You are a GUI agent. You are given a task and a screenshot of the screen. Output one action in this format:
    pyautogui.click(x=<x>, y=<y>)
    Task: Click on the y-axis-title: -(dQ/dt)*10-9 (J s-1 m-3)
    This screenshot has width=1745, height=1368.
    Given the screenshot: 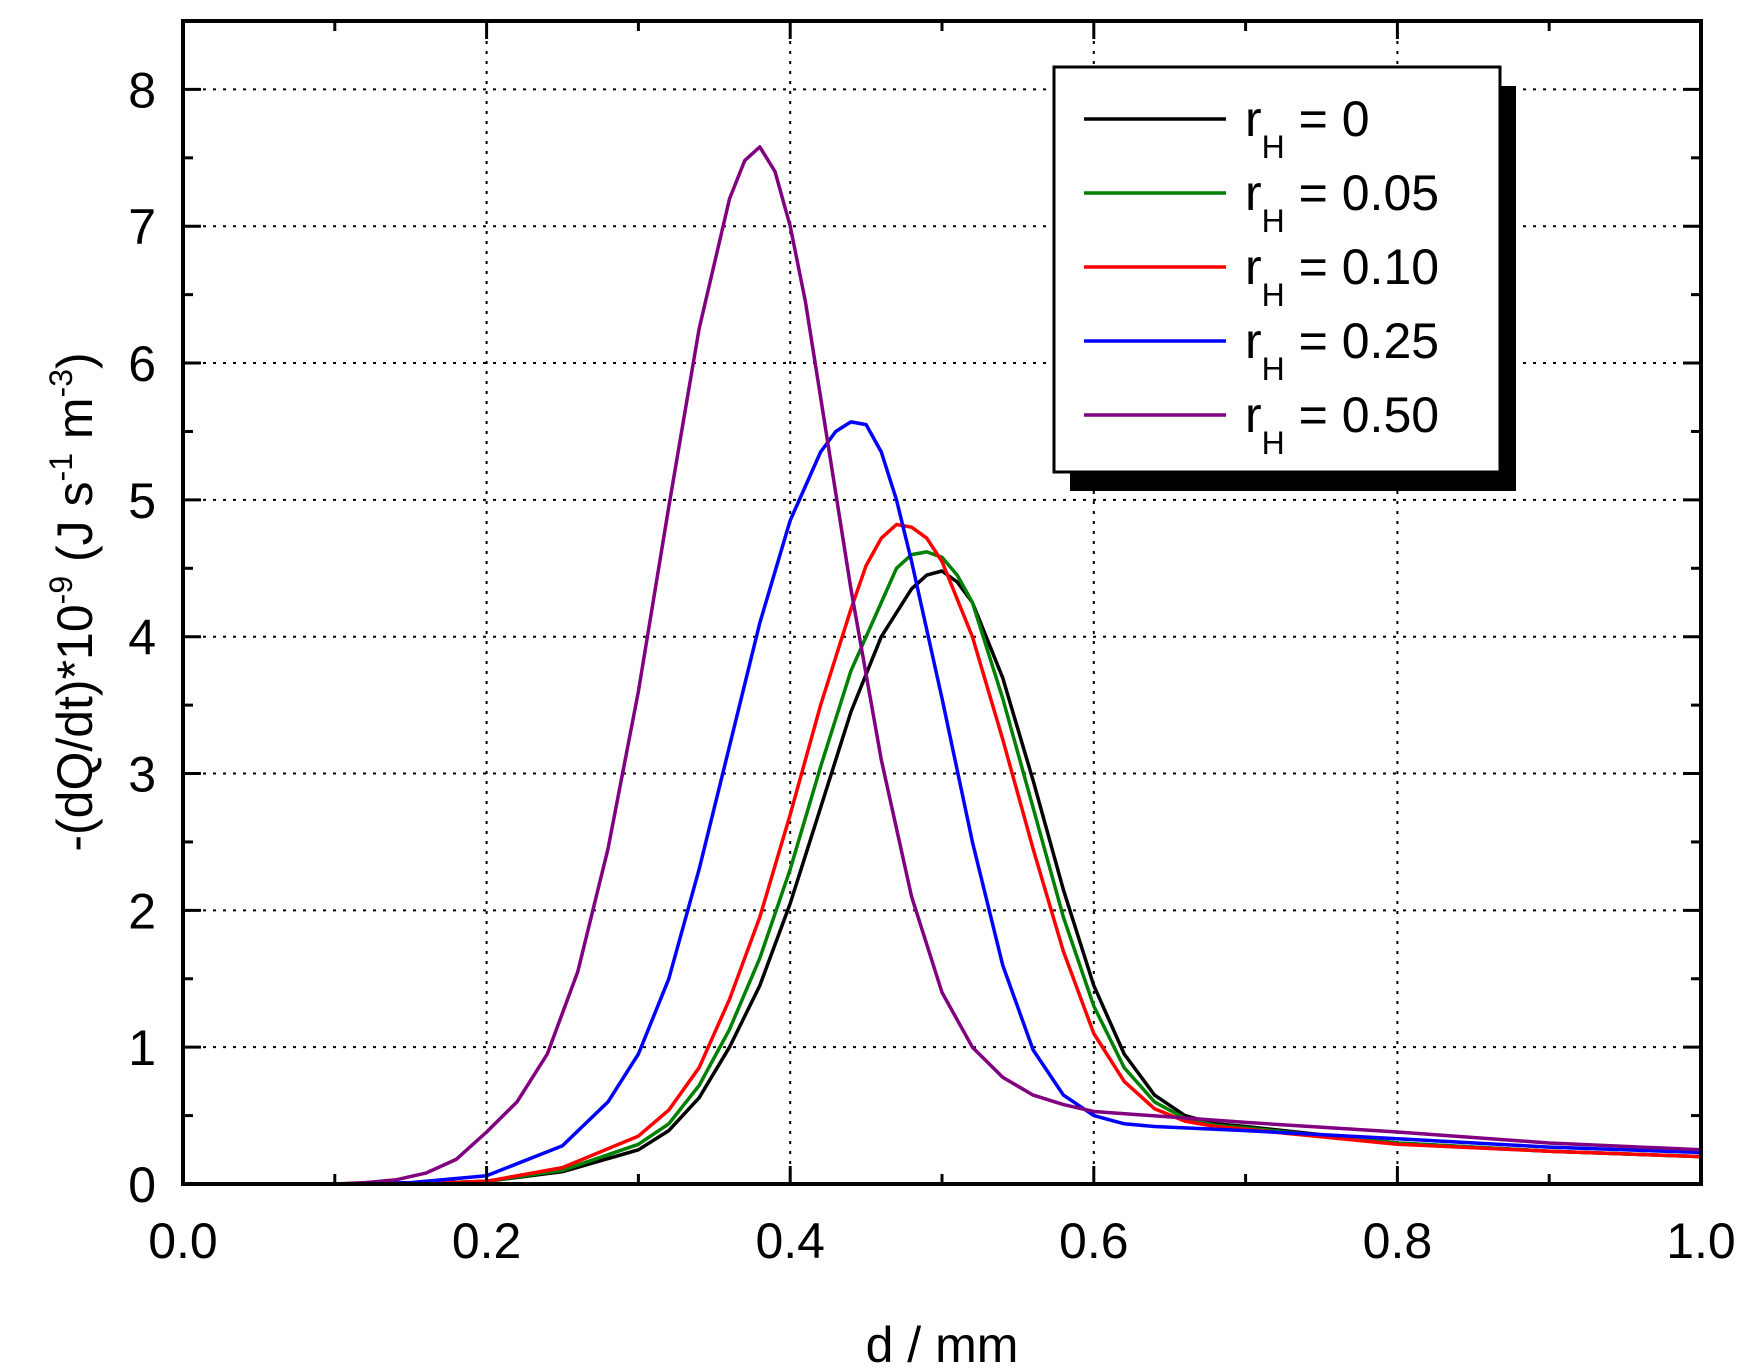 What is the action you would take?
    pyautogui.click(x=73, y=601)
    